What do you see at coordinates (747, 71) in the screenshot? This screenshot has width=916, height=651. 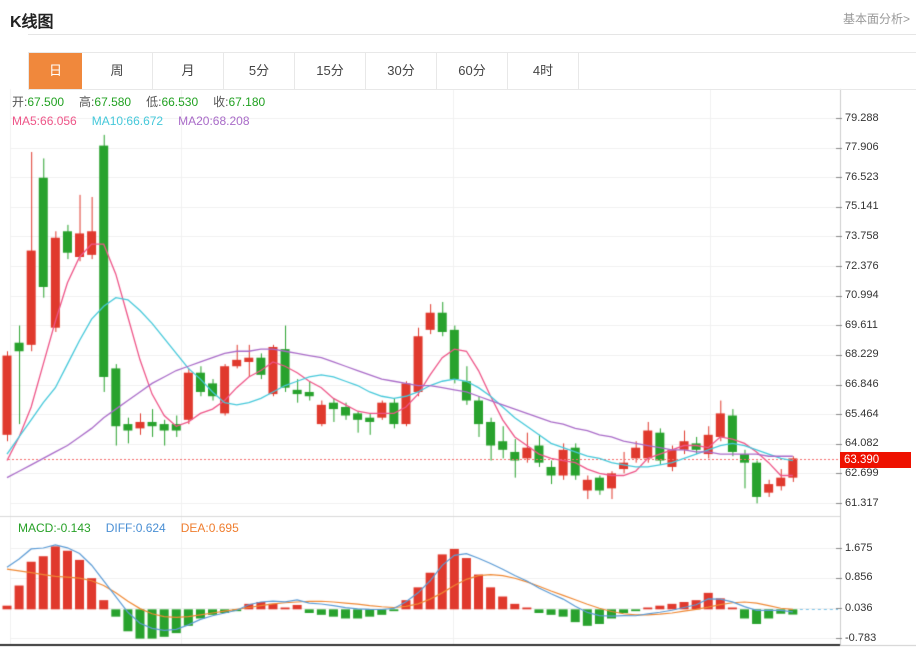 I see `tab-bar-filler` at bounding box center [747, 71].